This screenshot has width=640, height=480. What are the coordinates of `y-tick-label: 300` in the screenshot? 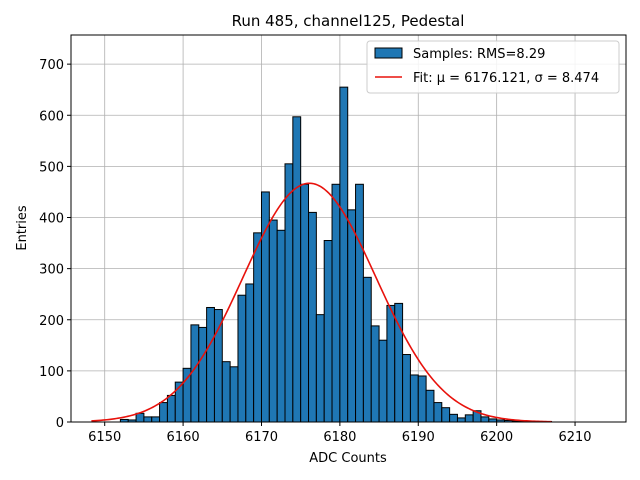 It's located at (51, 270).